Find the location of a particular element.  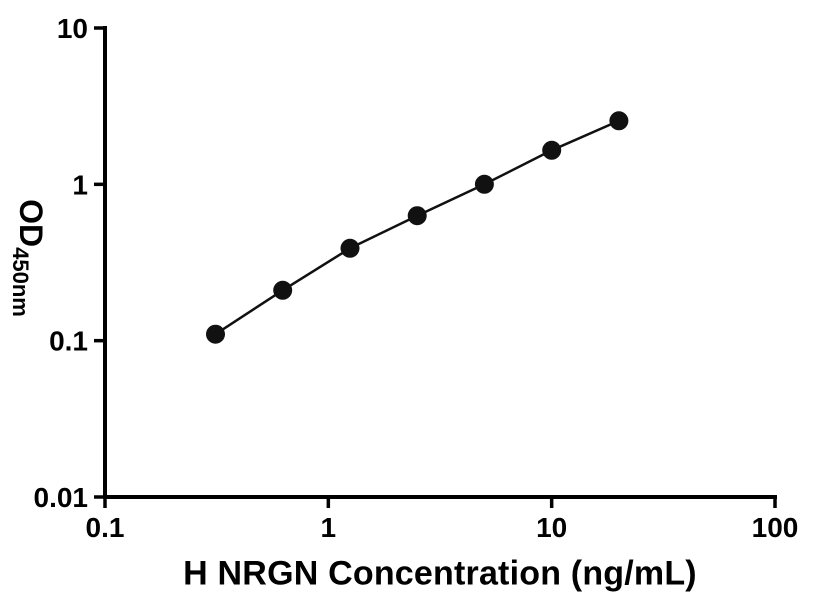

y-axis-title: OD450nm is located at coordinates (28, 258).